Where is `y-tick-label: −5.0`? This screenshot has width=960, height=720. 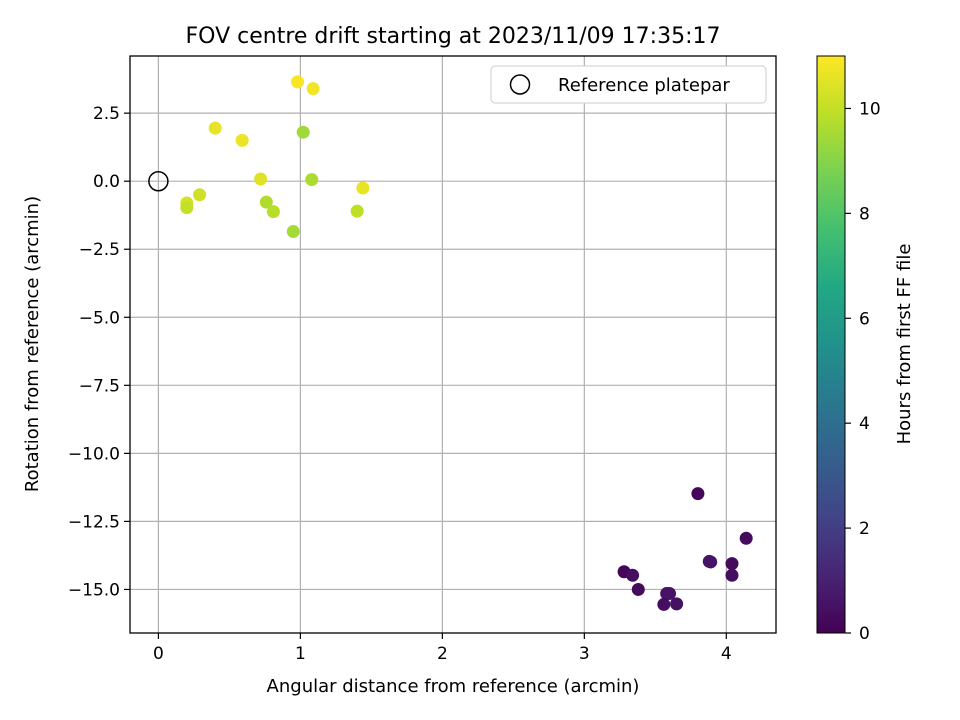 y-tick-label: −5.0 is located at coordinates (99, 318).